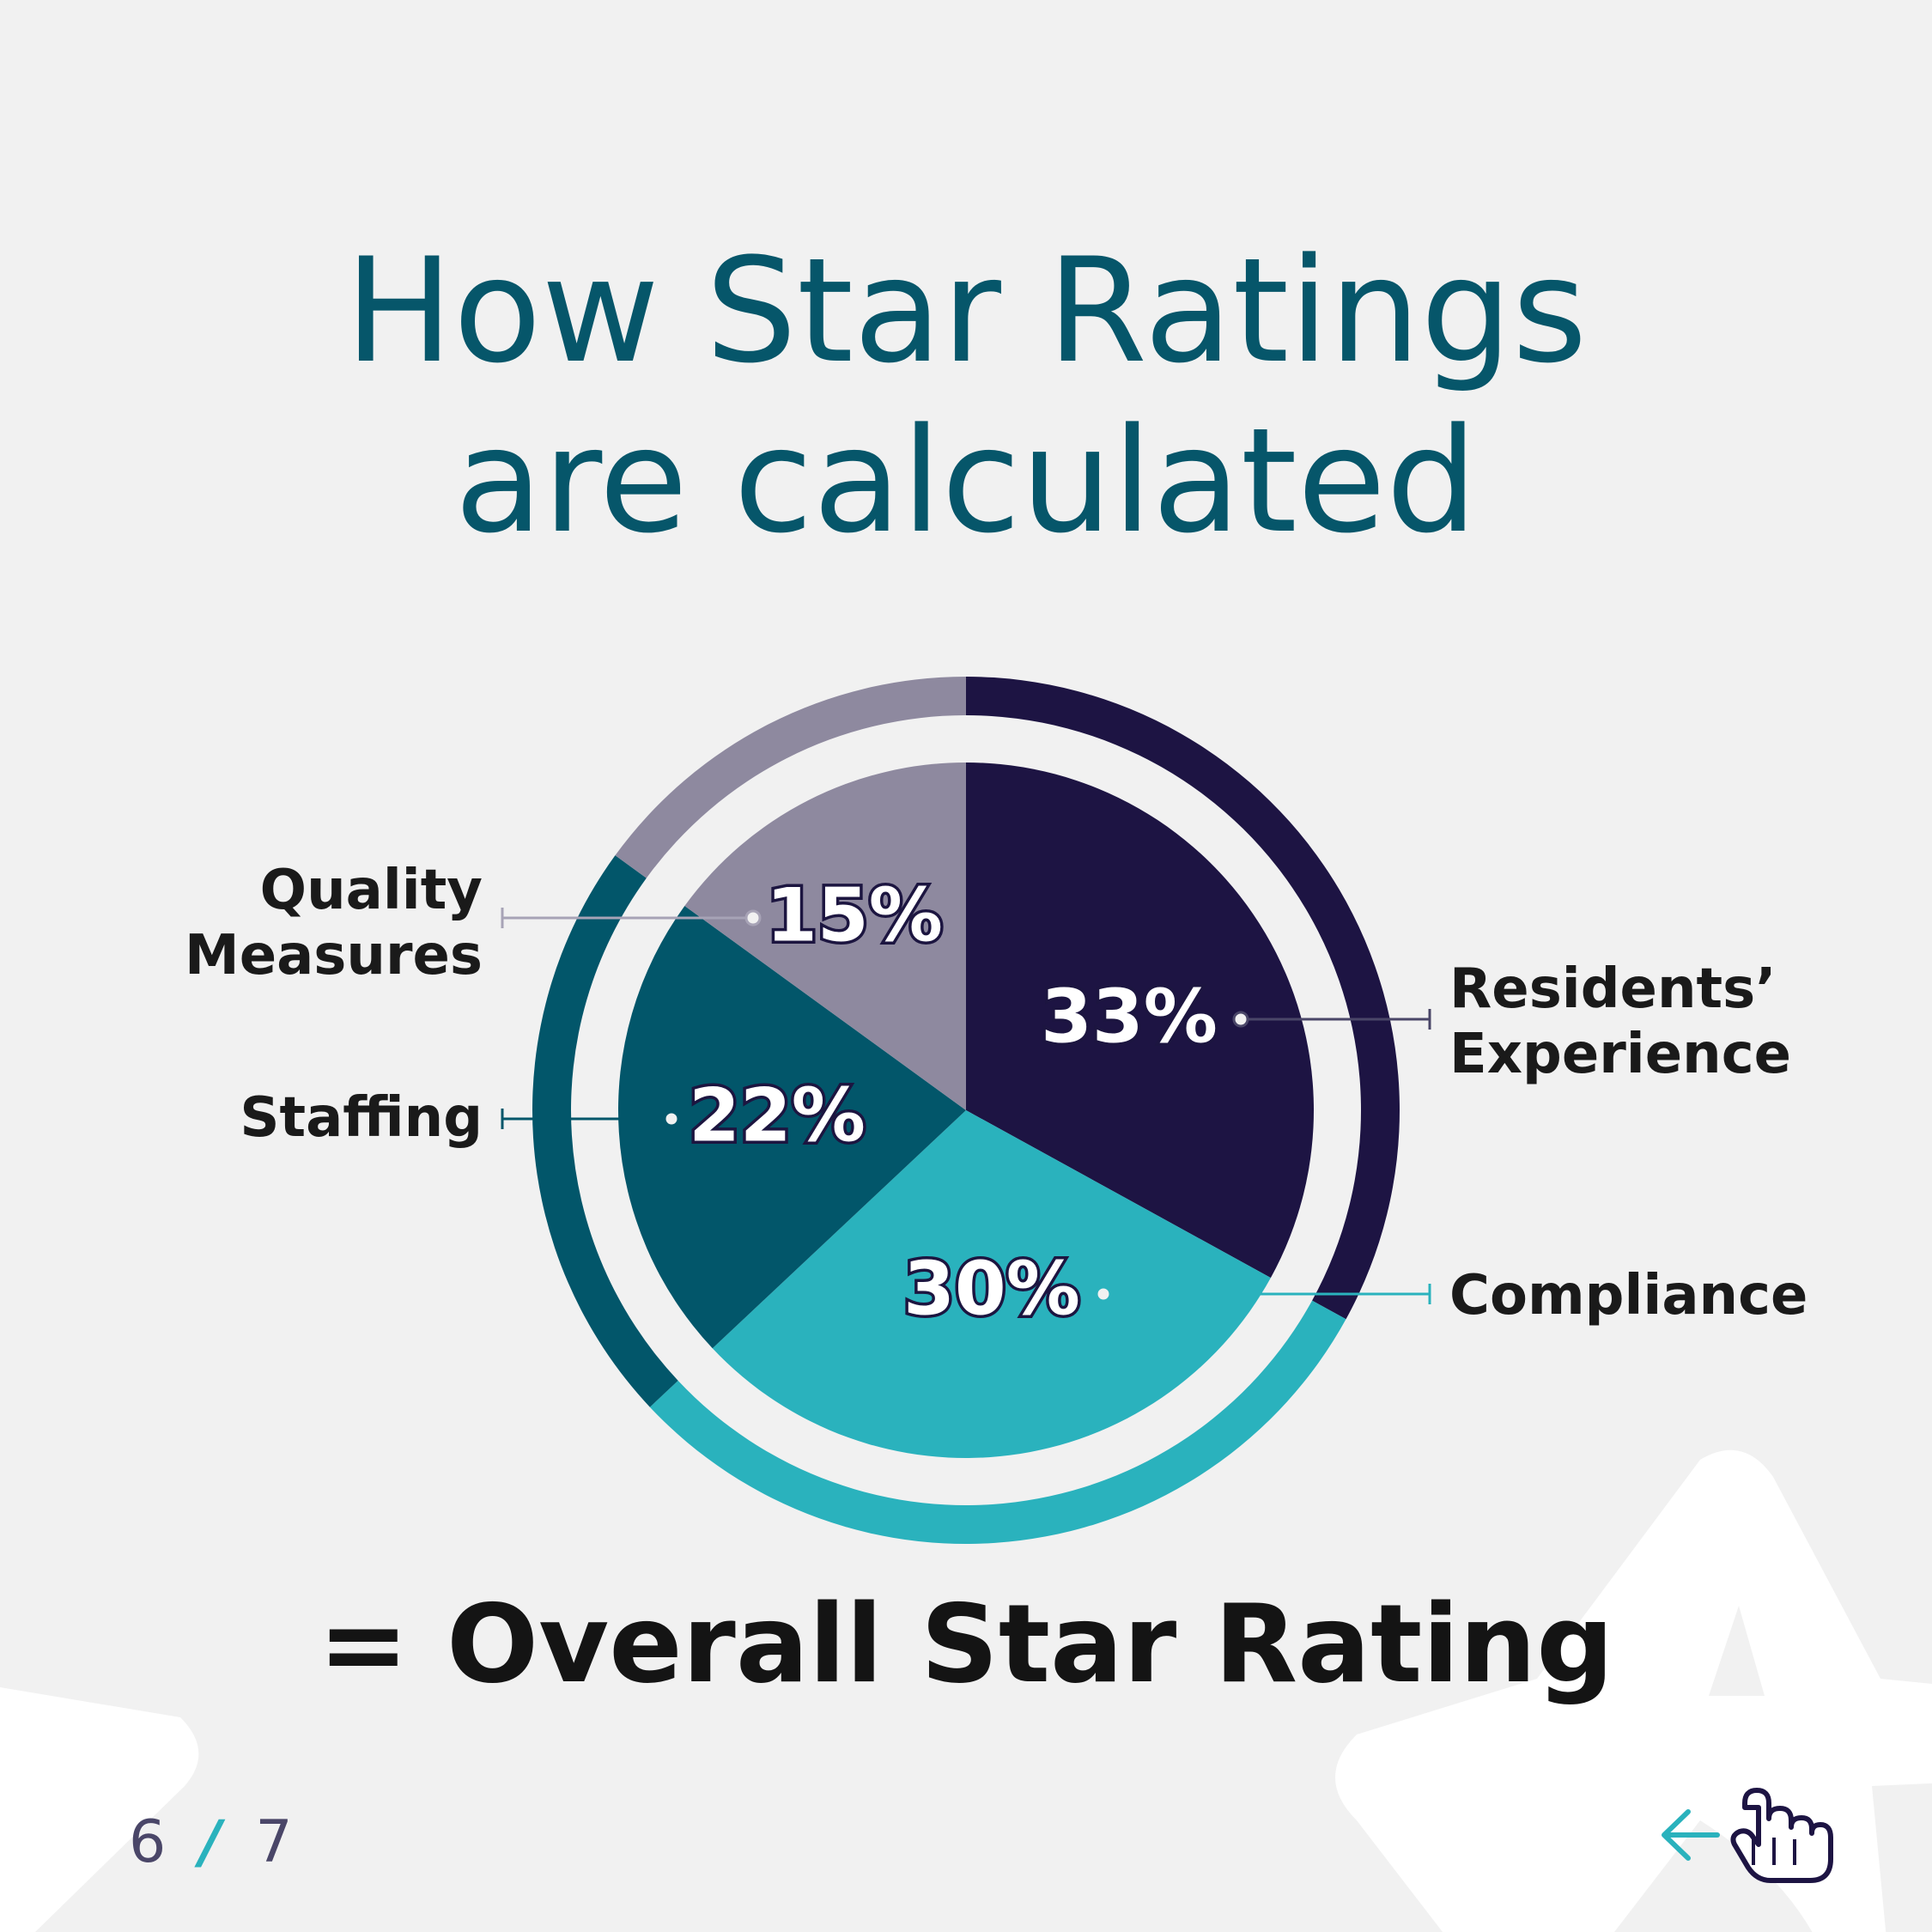  Describe the element at coordinates (1782, 1836) in the screenshot. I see `hand-pointer-icon` at that location.